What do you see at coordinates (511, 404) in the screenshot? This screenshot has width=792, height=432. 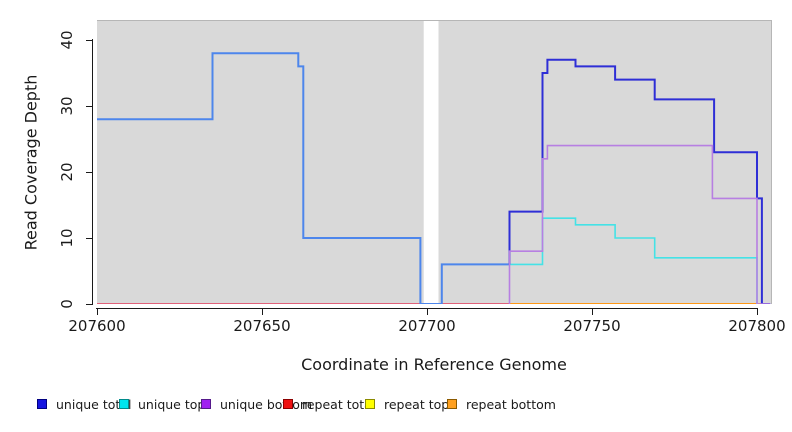 I see `legend-label: repeat bottom` at bounding box center [511, 404].